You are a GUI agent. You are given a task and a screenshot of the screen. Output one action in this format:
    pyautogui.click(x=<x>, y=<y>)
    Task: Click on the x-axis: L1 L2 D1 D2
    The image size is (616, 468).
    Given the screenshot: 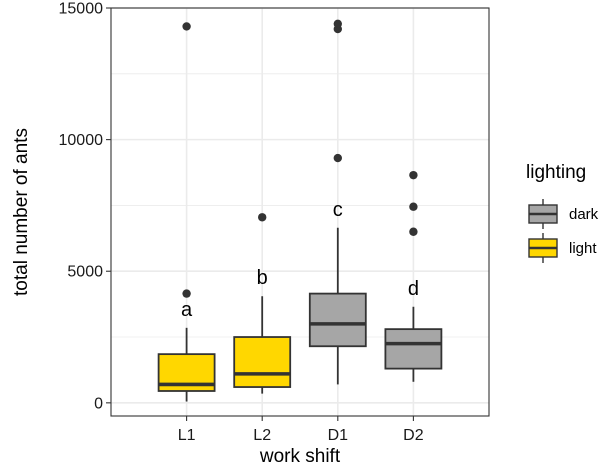 What is the action you would take?
    pyautogui.click(x=301, y=430)
    